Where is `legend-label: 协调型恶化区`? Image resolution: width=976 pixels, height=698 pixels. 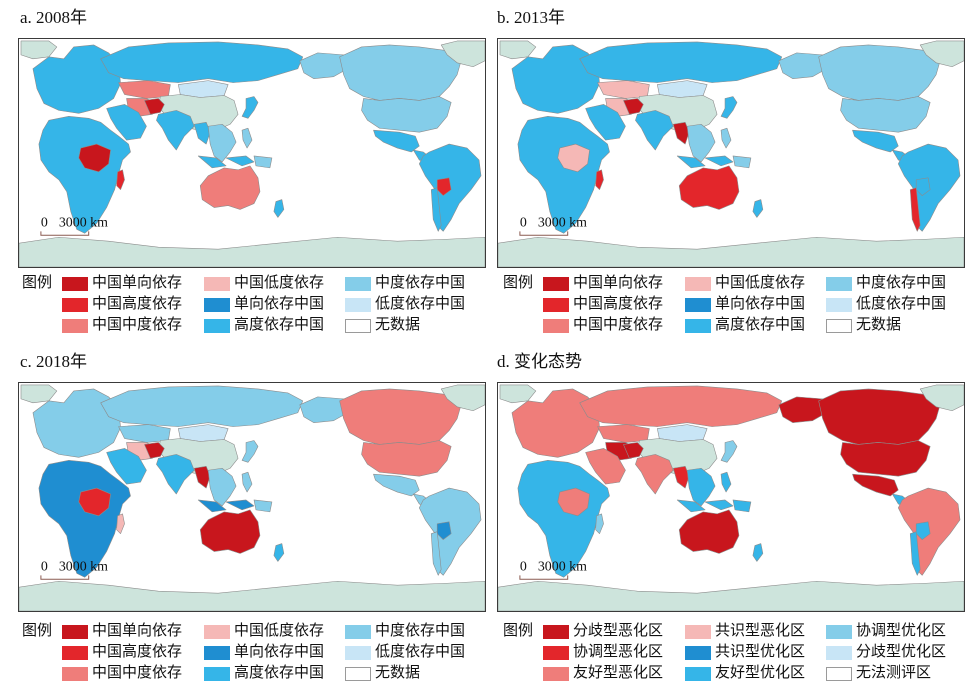 legend-label: 协调型恶化区 is located at coordinates (618, 652).